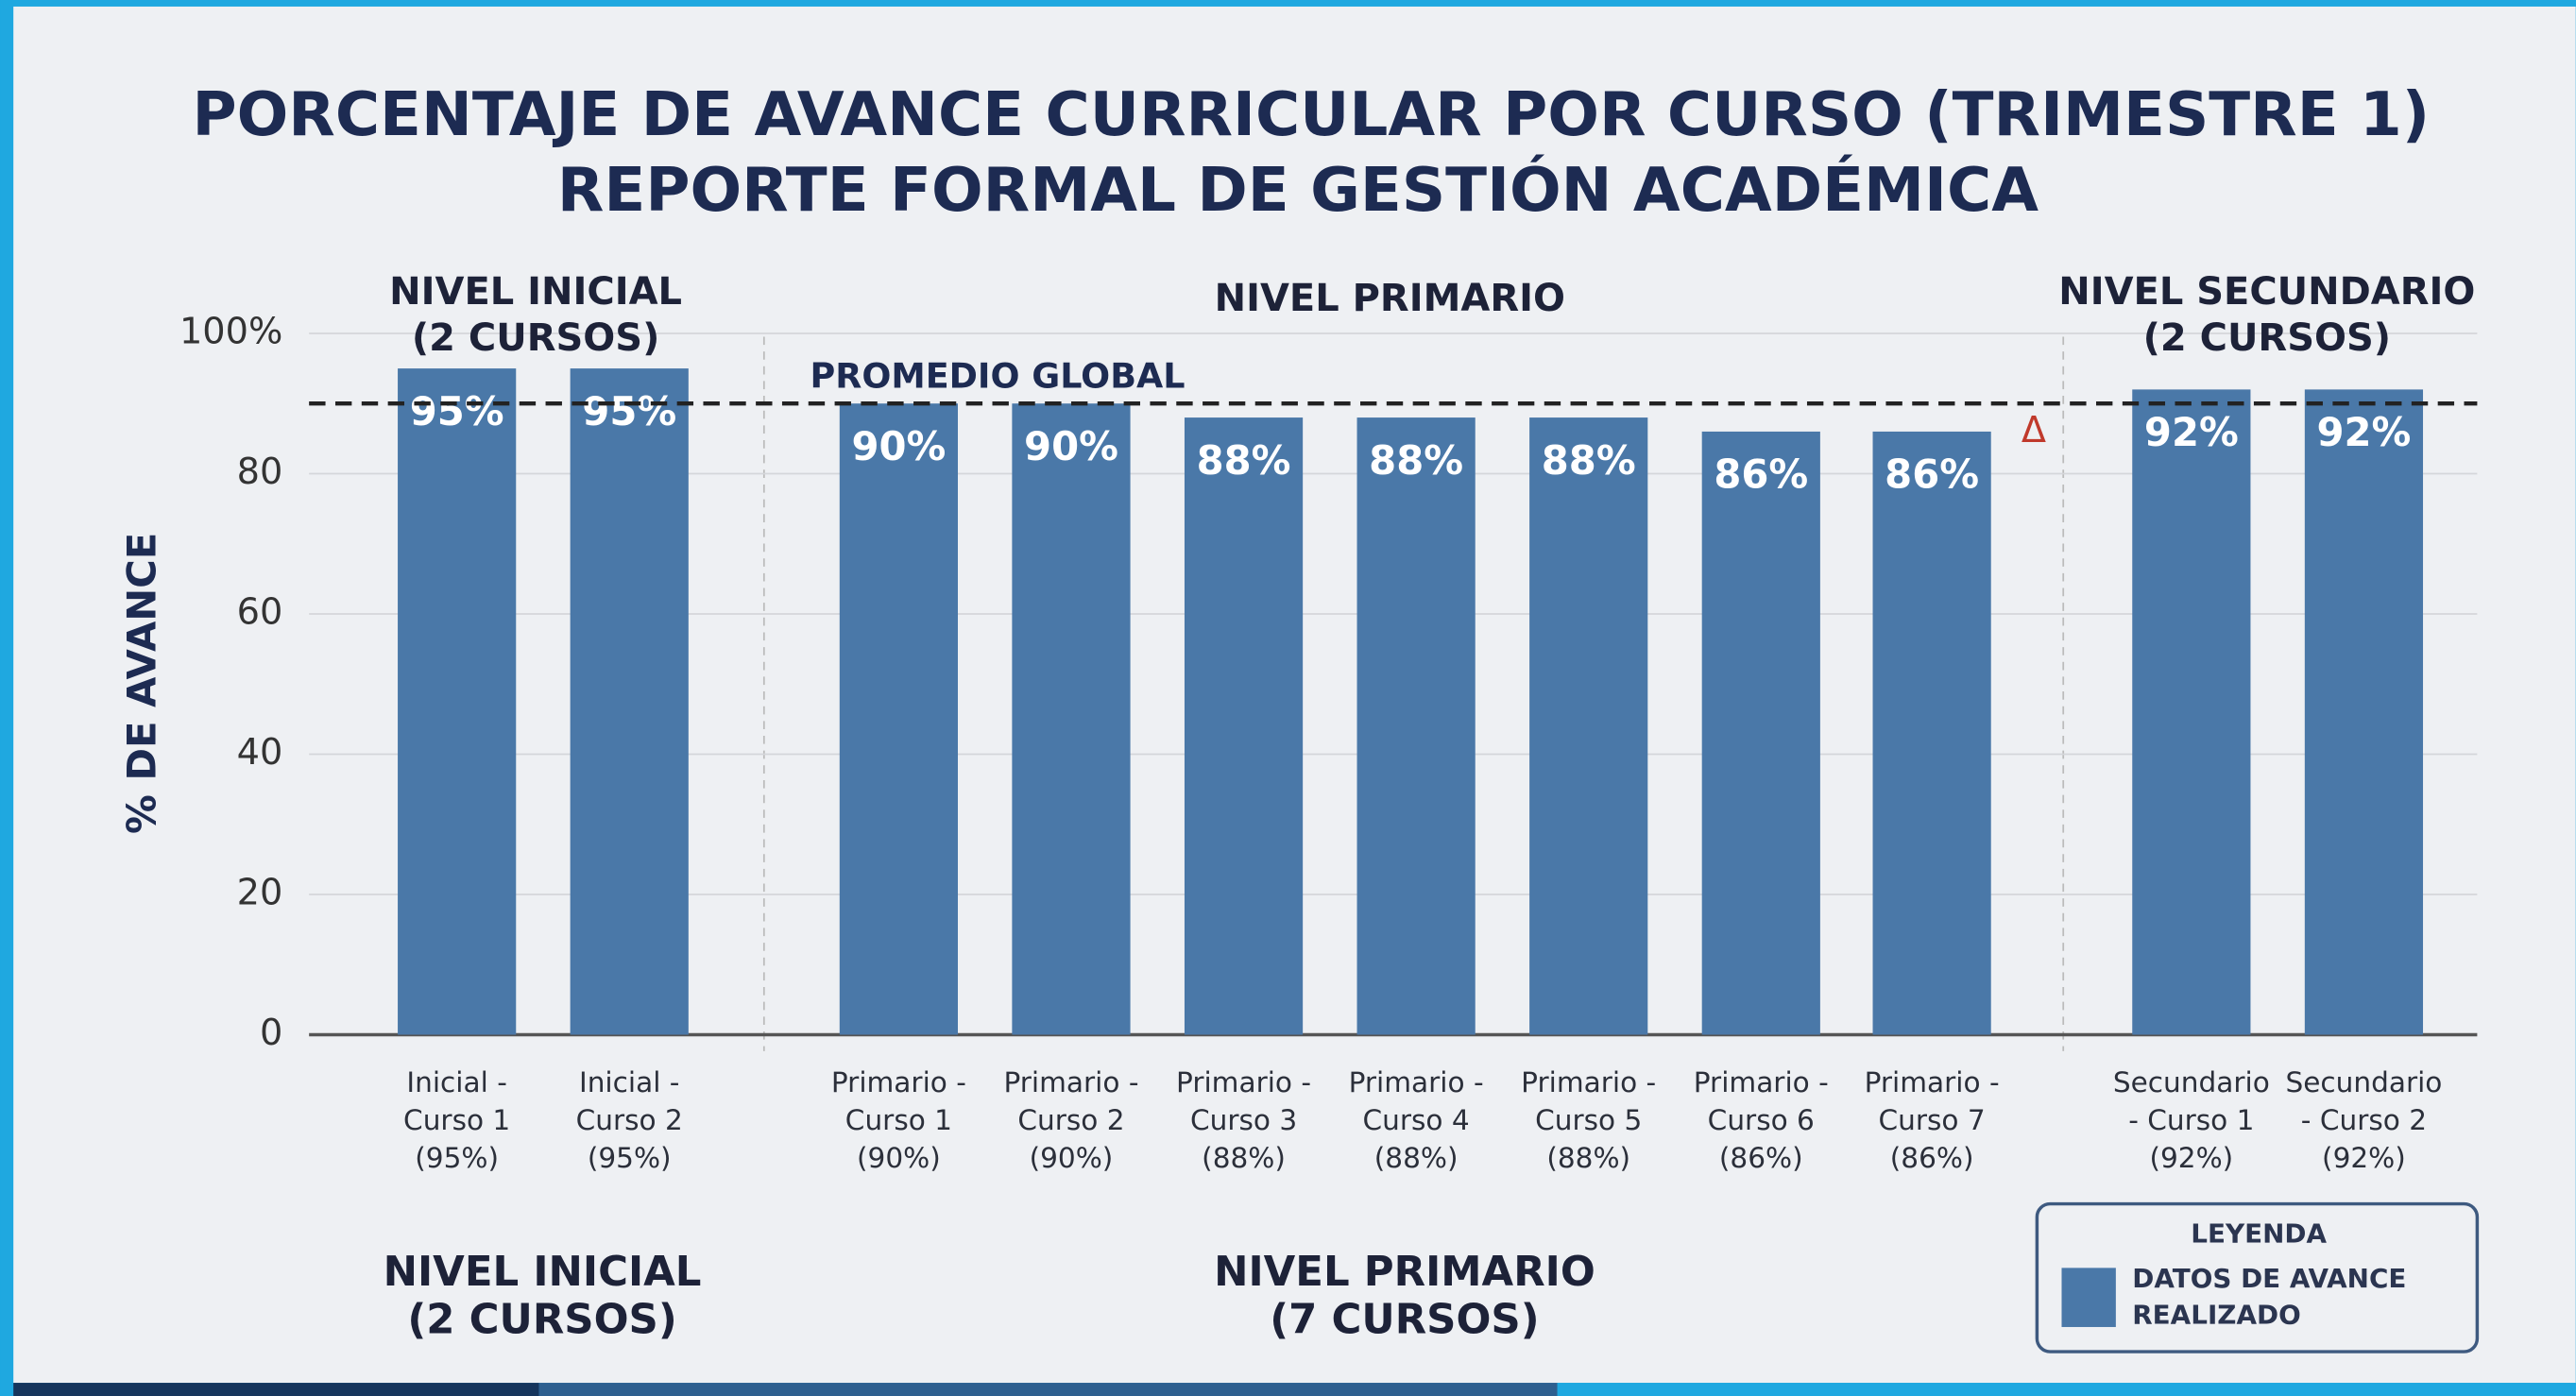 The image size is (2576, 1396). Describe the element at coordinates (230, 331) in the screenshot. I see `y-tick-label: 100%` at that location.